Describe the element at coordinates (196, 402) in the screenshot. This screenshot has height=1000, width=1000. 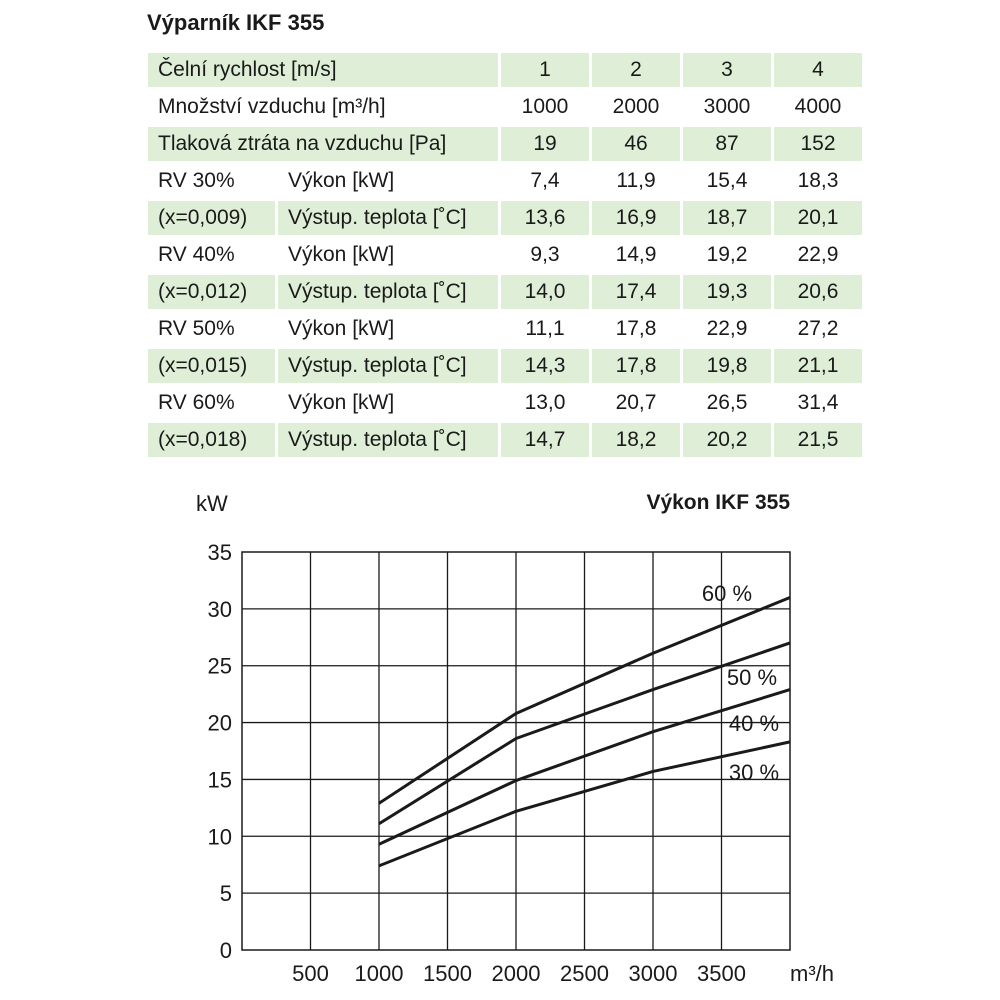
I see `table-cell: RV 60%` at that location.